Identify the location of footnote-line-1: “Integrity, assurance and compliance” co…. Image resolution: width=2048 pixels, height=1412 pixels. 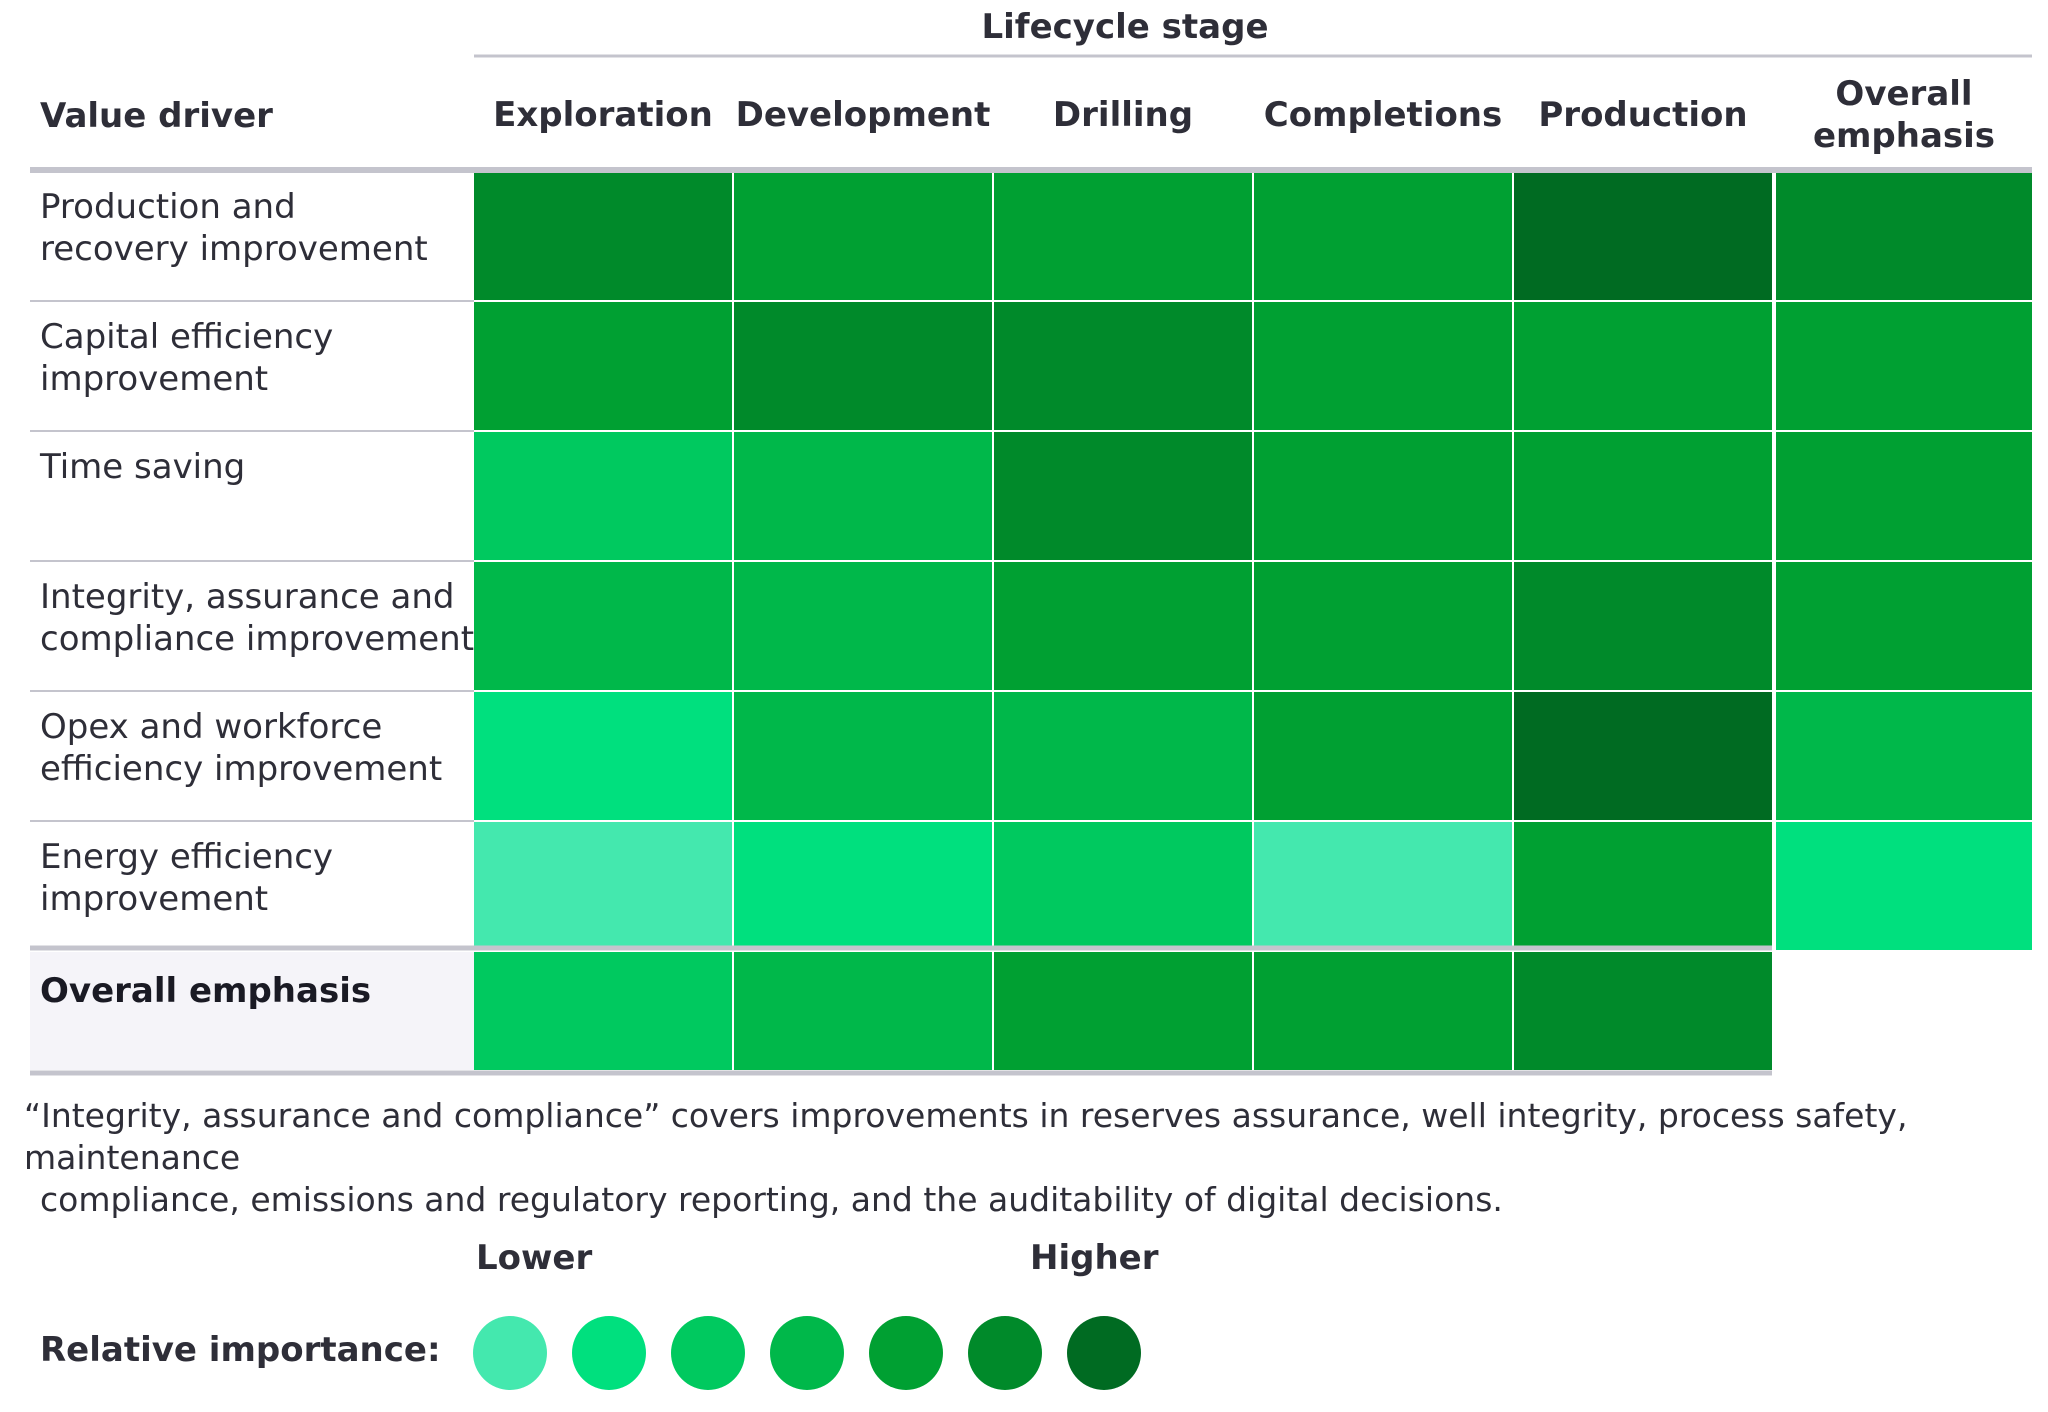
(966, 1136).